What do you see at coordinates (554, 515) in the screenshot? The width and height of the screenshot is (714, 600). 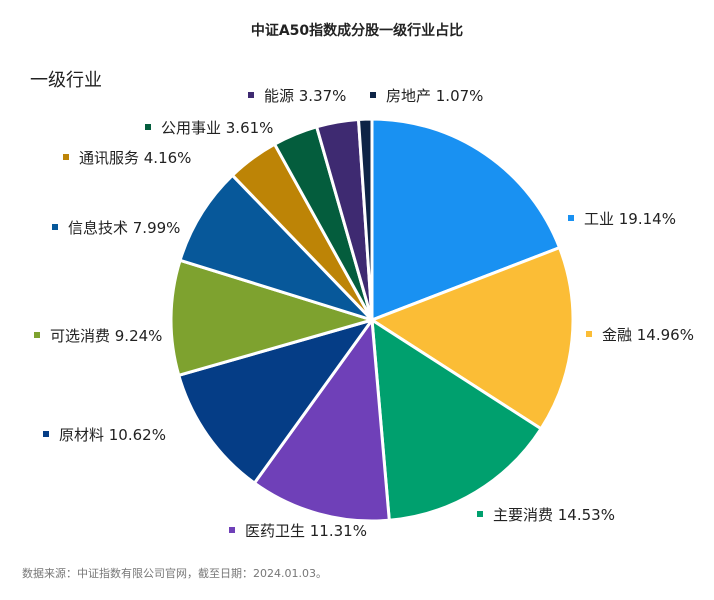 I see `slice-label-text: 主要消费 14.53%` at bounding box center [554, 515].